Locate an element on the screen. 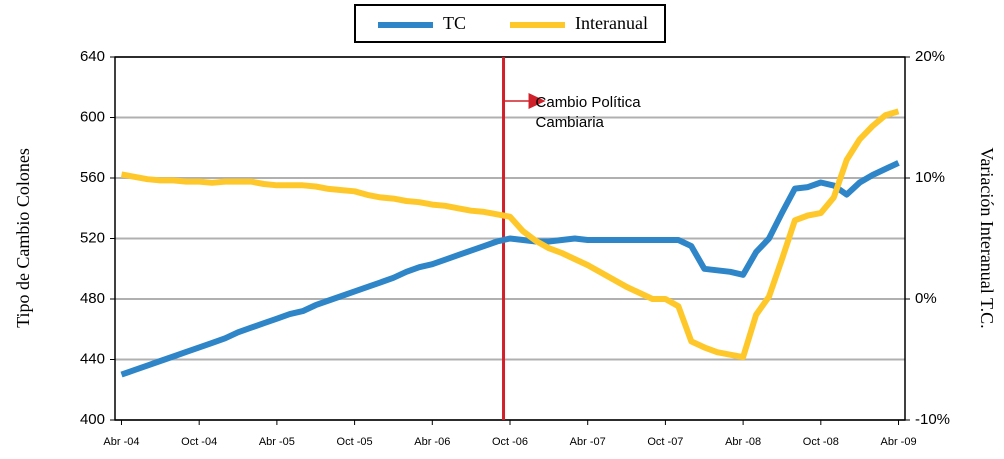 The width and height of the screenshot is (1004, 459). y-tick-label: 560 is located at coordinates (92, 177).